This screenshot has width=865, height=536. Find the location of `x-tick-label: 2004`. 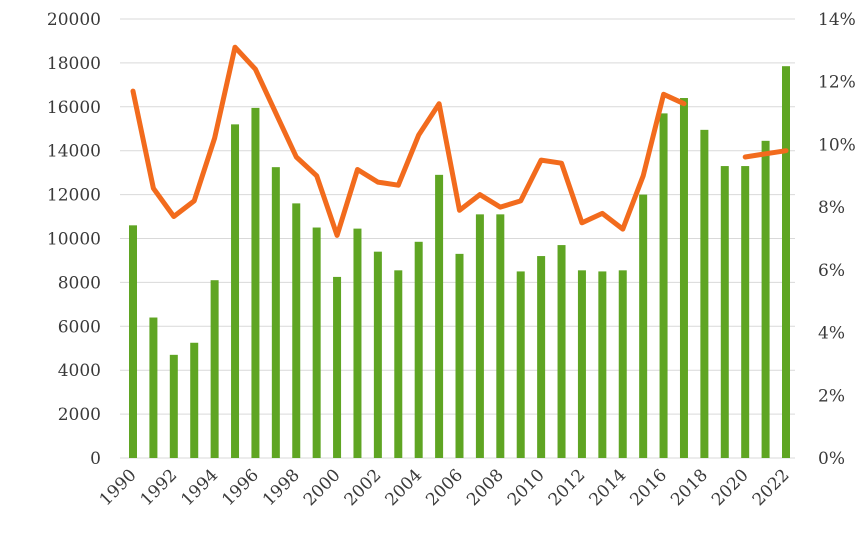

x-tick-label: 2004 is located at coordinates (403, 487).